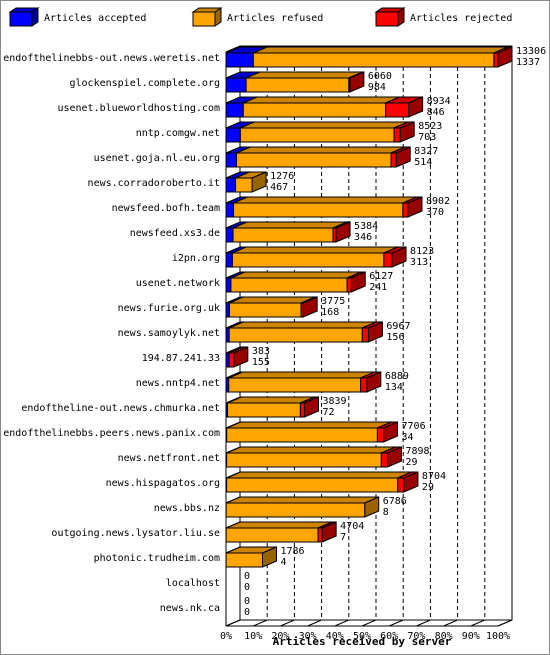  What do you see at coordinates (247, 612) in the screenshot?
I see `accepted-label: 0` at bounding box center [247, 612].